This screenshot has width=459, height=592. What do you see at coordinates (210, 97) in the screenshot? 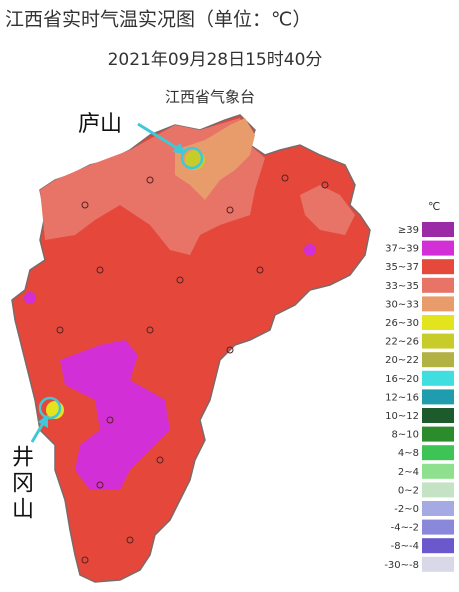
I see `source: 江西省气象台` at bounding box center [210, 97].